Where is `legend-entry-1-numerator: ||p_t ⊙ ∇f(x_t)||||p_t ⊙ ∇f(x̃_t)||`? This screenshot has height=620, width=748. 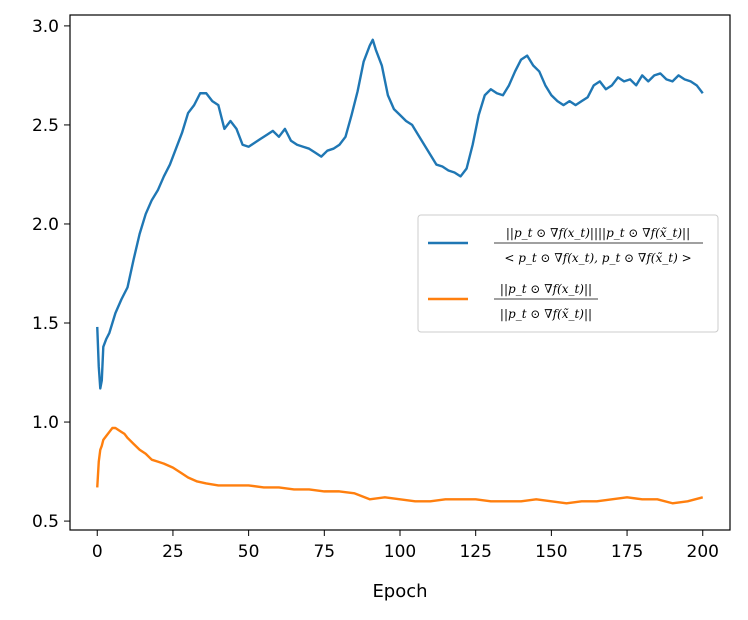 legend-entry-1-numerator: ||p_t ⊙ ∇f(x_t)||||p_t ⊙ ∇f(x̃_t)|| is located at coordinates (598, 233).